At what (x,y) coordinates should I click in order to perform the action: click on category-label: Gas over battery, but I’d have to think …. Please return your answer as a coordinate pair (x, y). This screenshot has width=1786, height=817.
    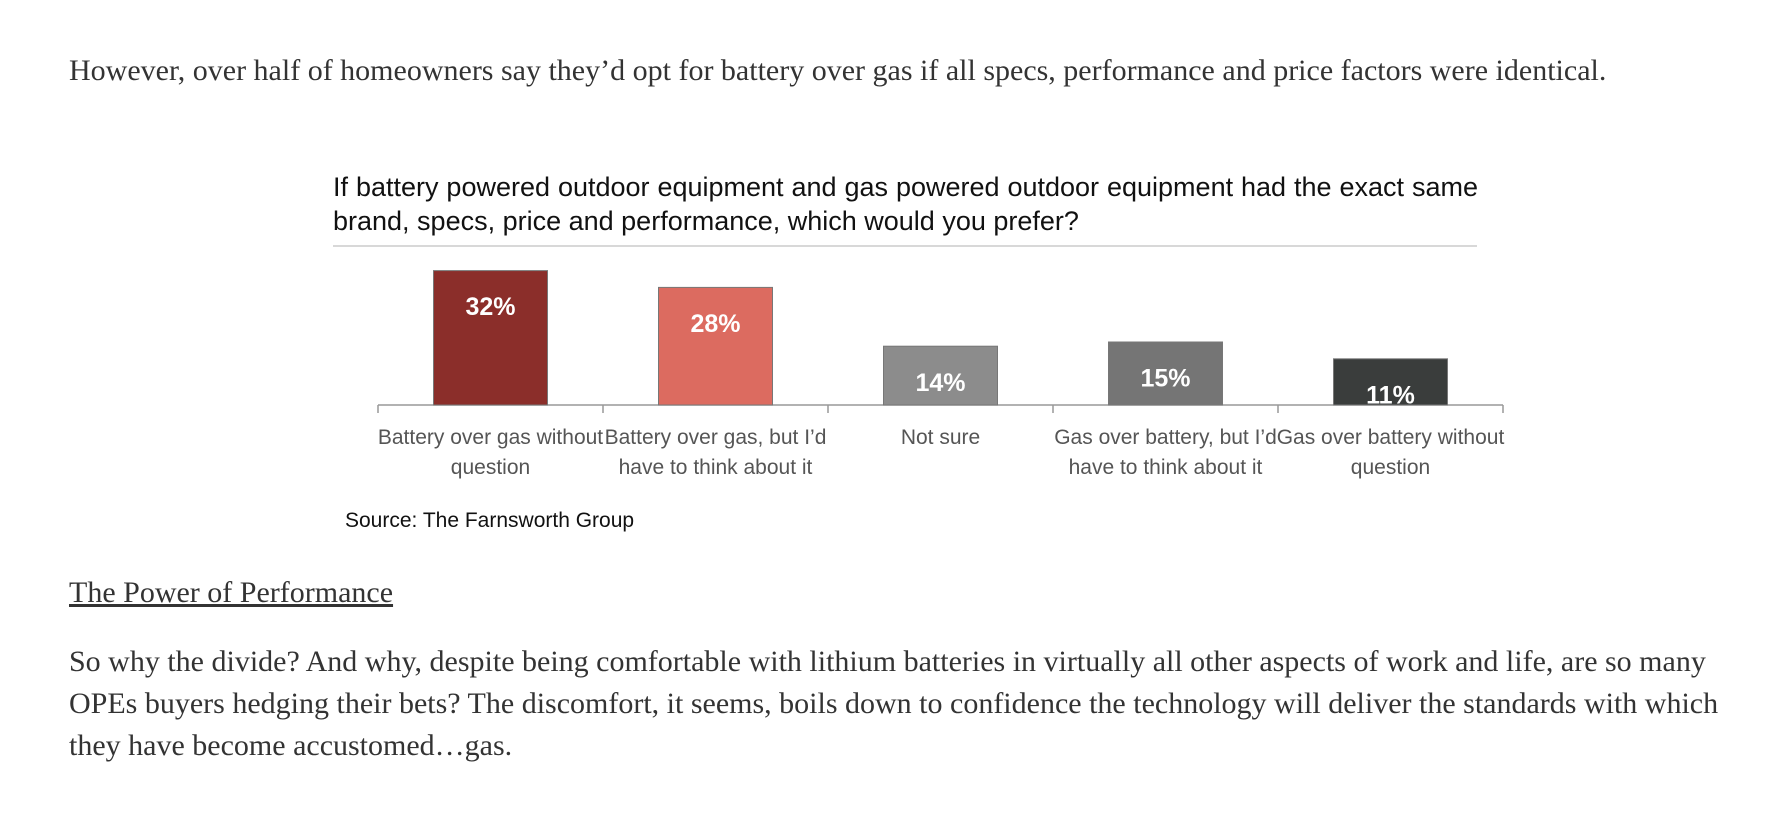
    Looking at the image, I should click on (1165, 452).